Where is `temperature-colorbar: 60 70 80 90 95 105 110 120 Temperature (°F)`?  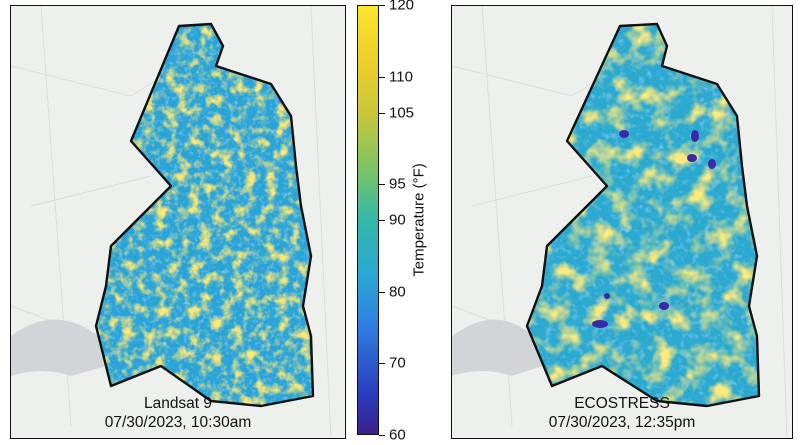 temperature-colorbar: 60 70 80 90 95 105 110 120 Temperature (°F) is located at coordinates (400, 222).